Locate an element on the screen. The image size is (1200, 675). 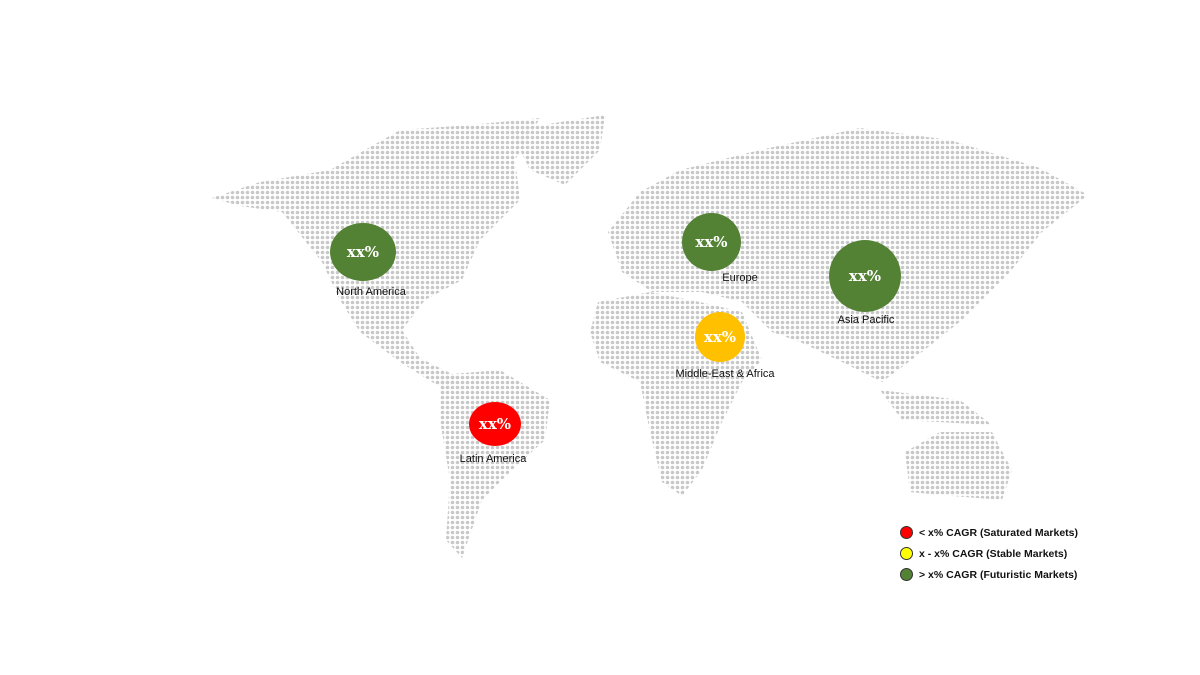
region-bubble-middle-east-africa: xx% is located at coordinates (720, 337).